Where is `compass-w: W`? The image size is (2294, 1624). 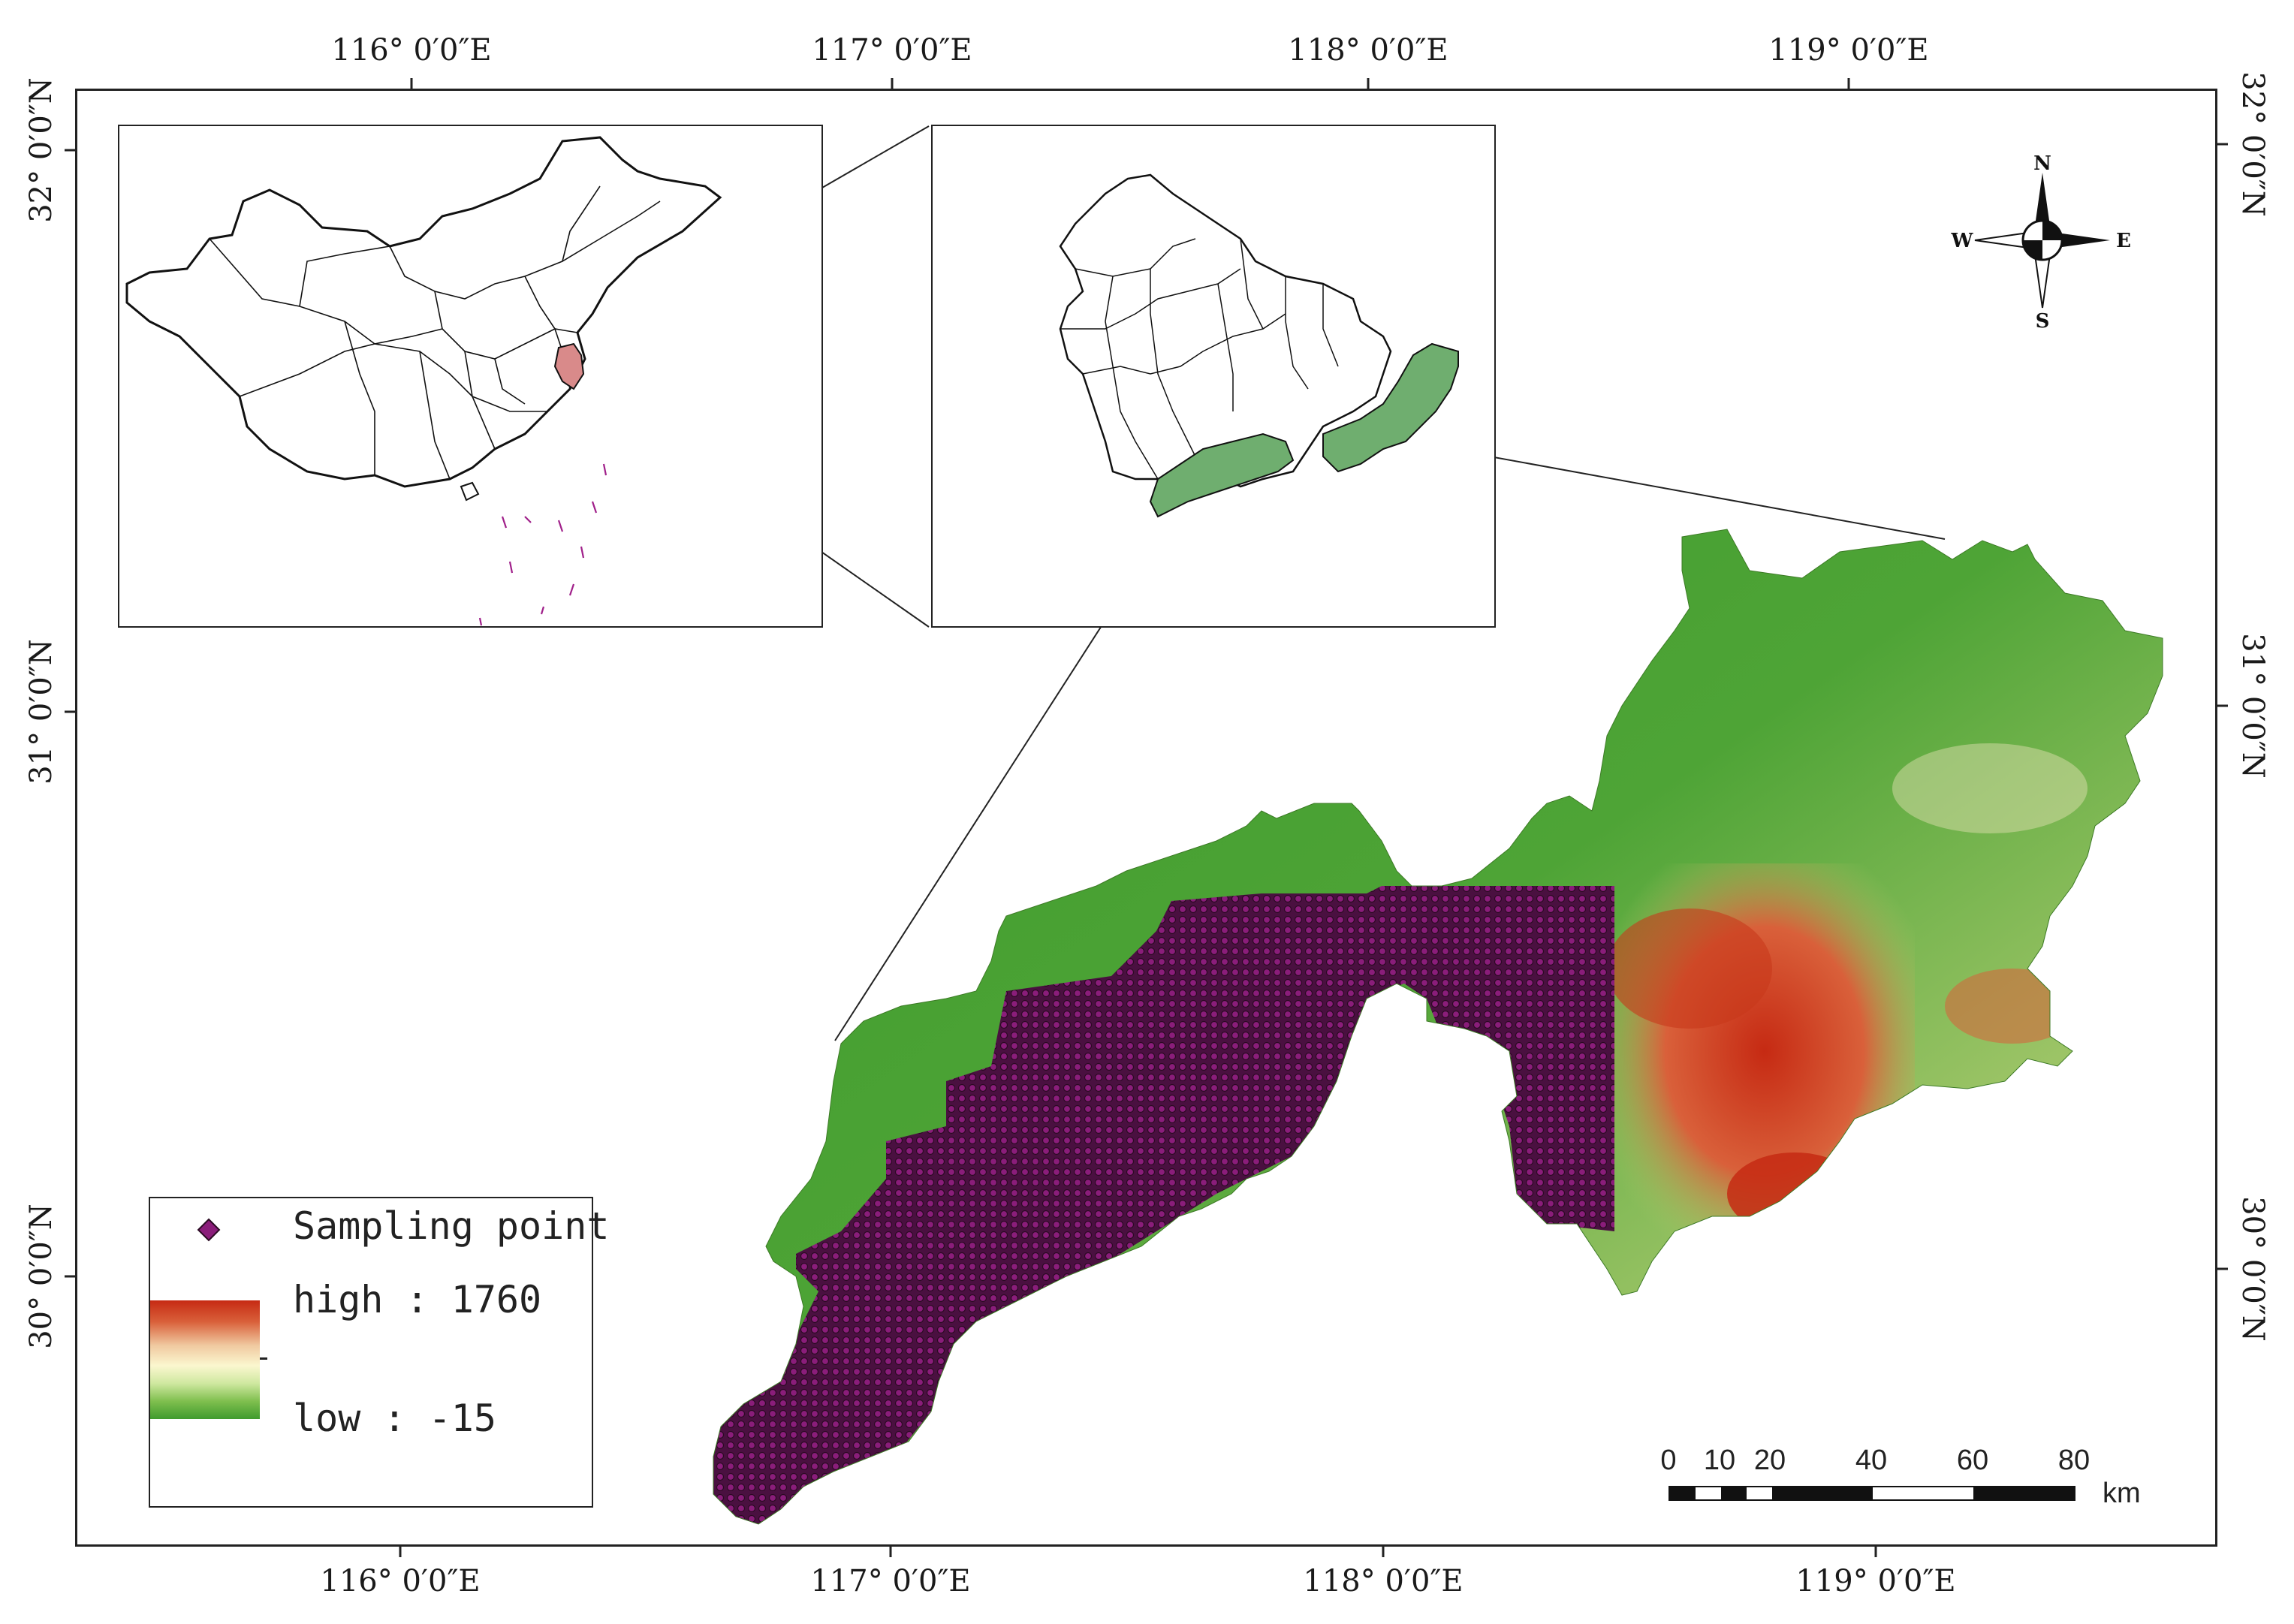 compass-w: W is located at coordinates (1962, 241).